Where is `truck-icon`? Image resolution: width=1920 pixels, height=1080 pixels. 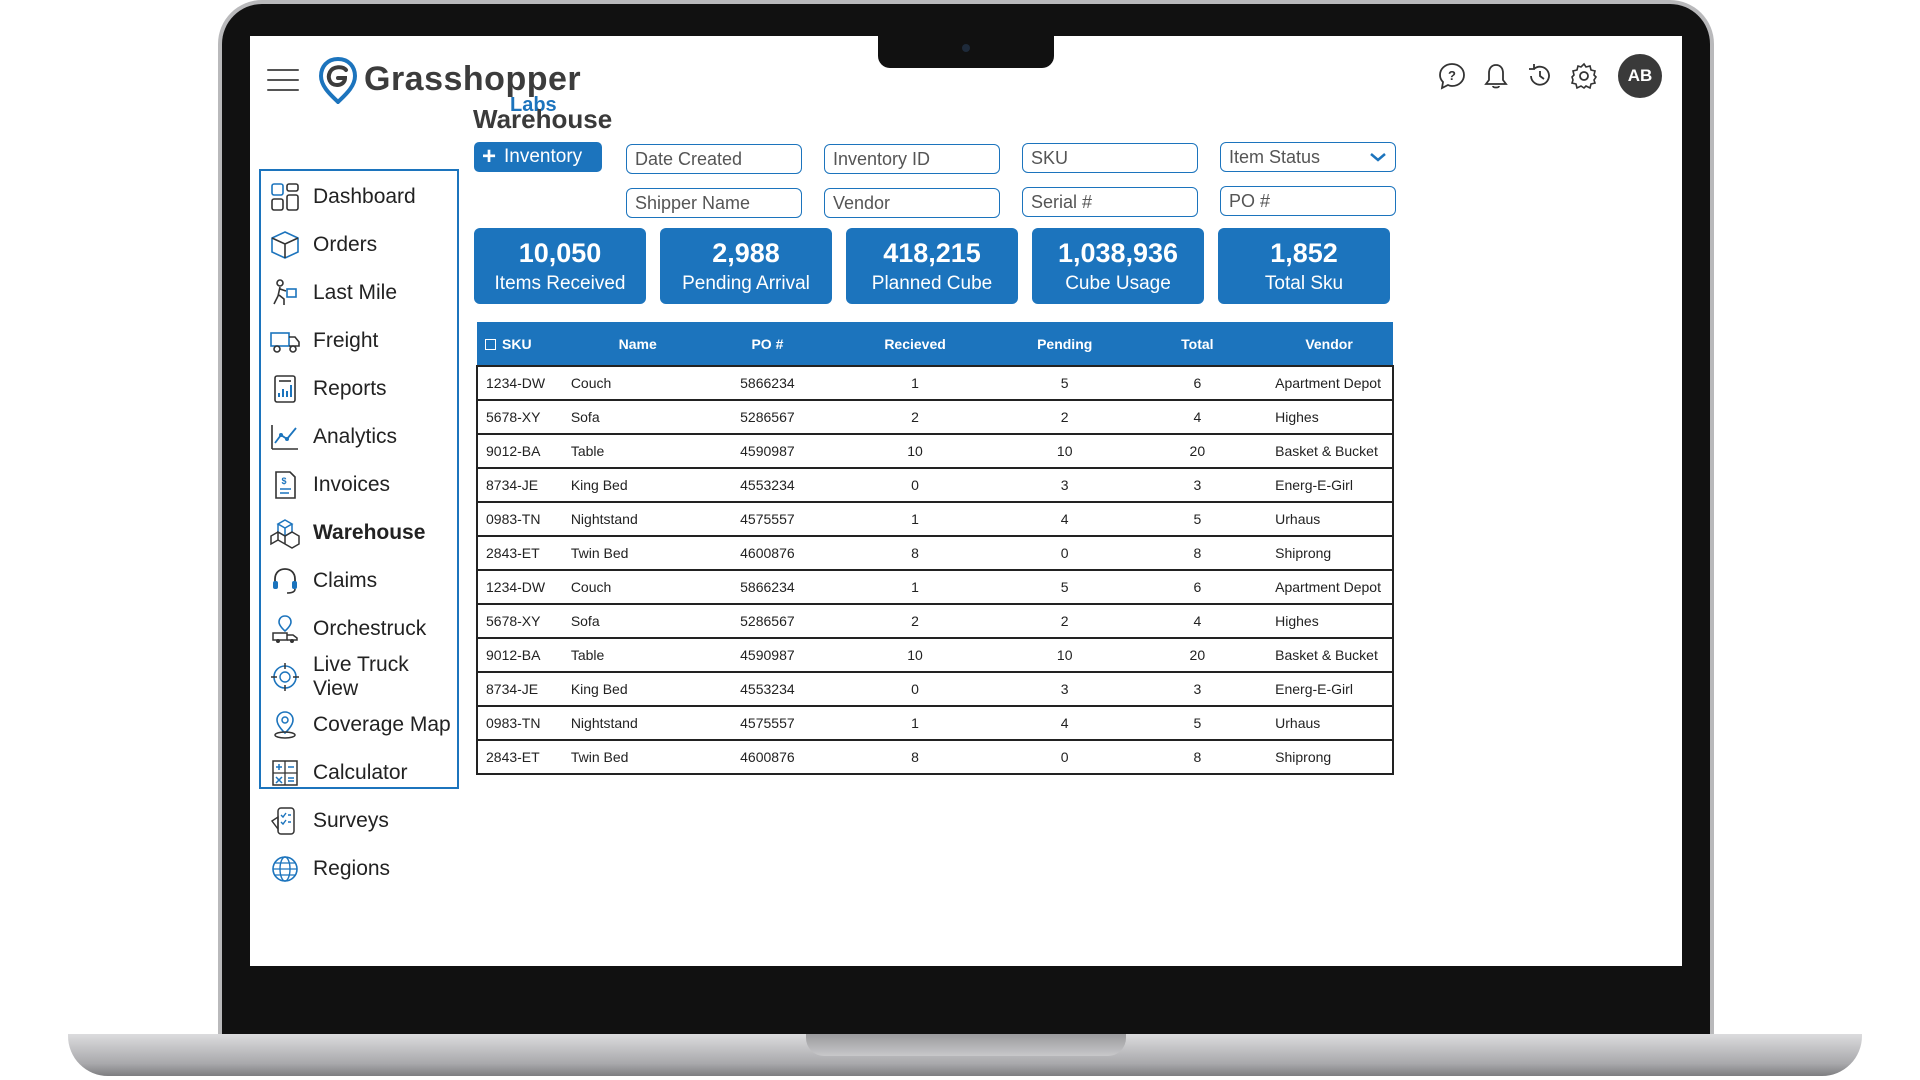
truck-icon is located at coordinates (285, 341).